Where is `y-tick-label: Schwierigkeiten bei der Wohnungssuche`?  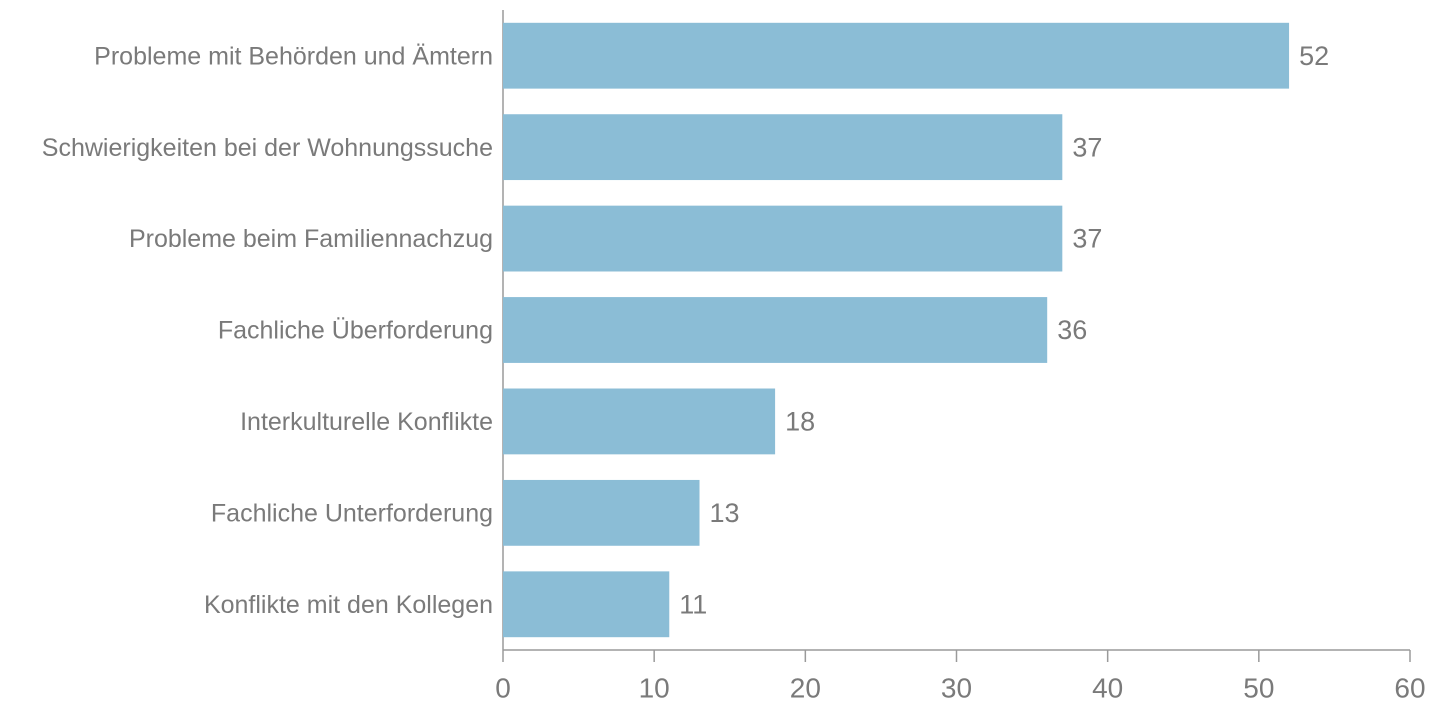
y-tick-label: Schwierigkeiten bei der Wohnungssuche is located at coordinates (267, 148).